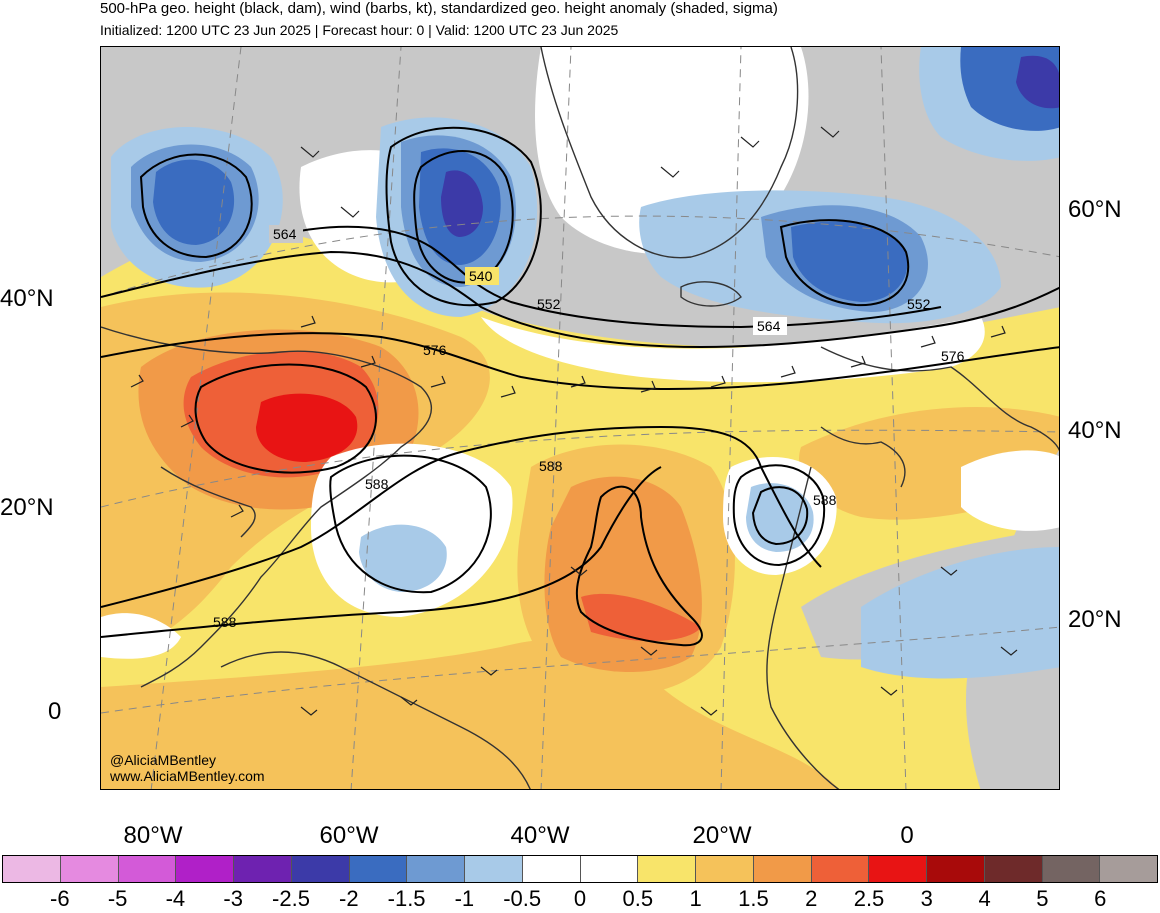 The width and height of the screenshot is (1160, 913). Describe the element at coordinates (580, 468) in the screenshot. I see `parallel-20n` at that location.